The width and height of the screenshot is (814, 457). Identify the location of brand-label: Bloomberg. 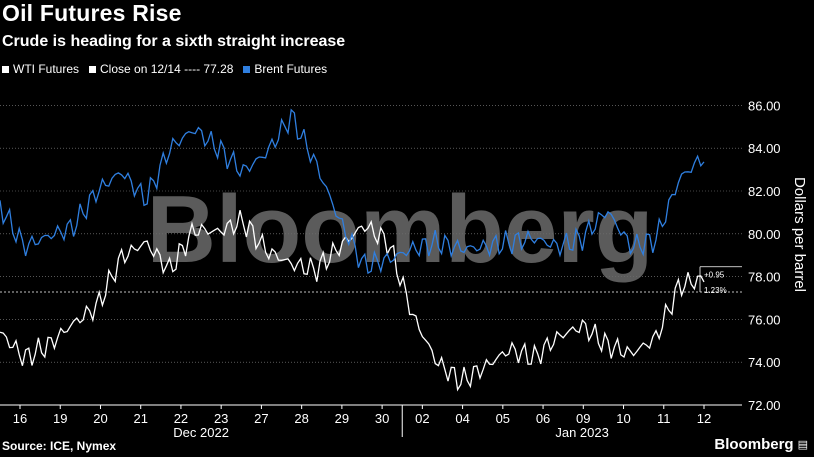
(754, 444).